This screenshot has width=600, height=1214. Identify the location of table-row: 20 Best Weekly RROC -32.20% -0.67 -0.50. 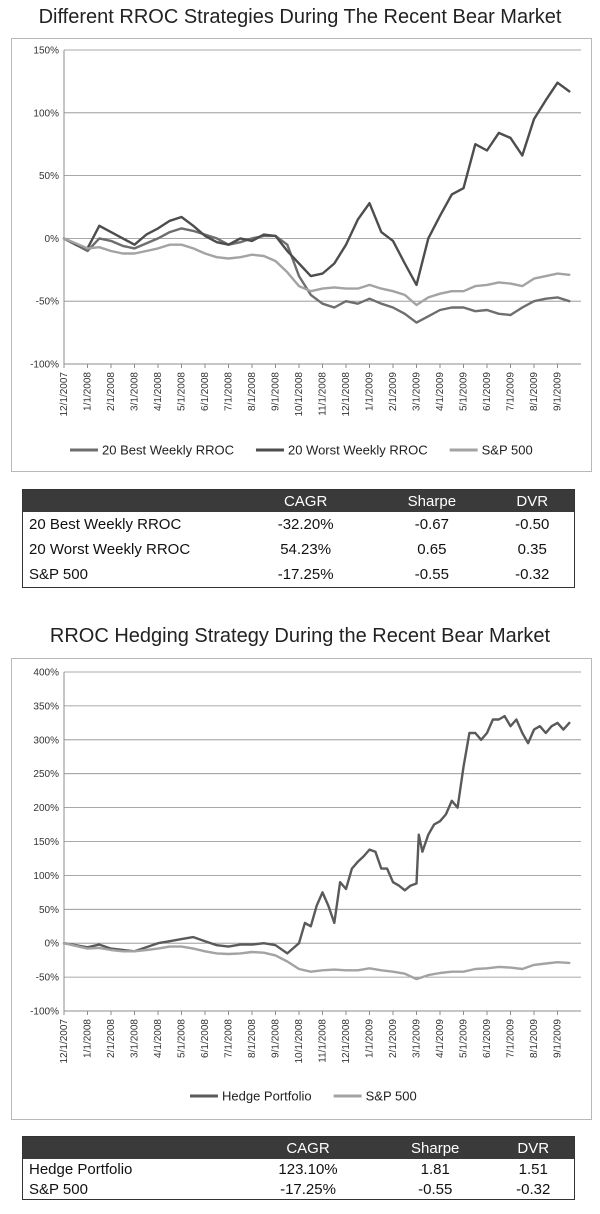
(299, 524).